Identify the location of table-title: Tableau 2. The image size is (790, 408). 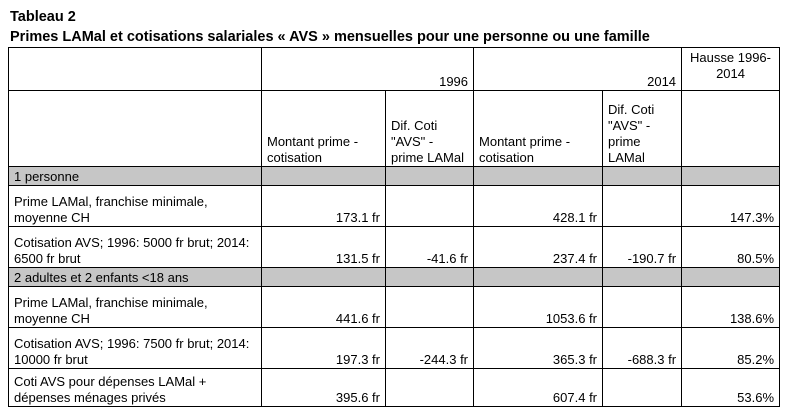
(43, 17).